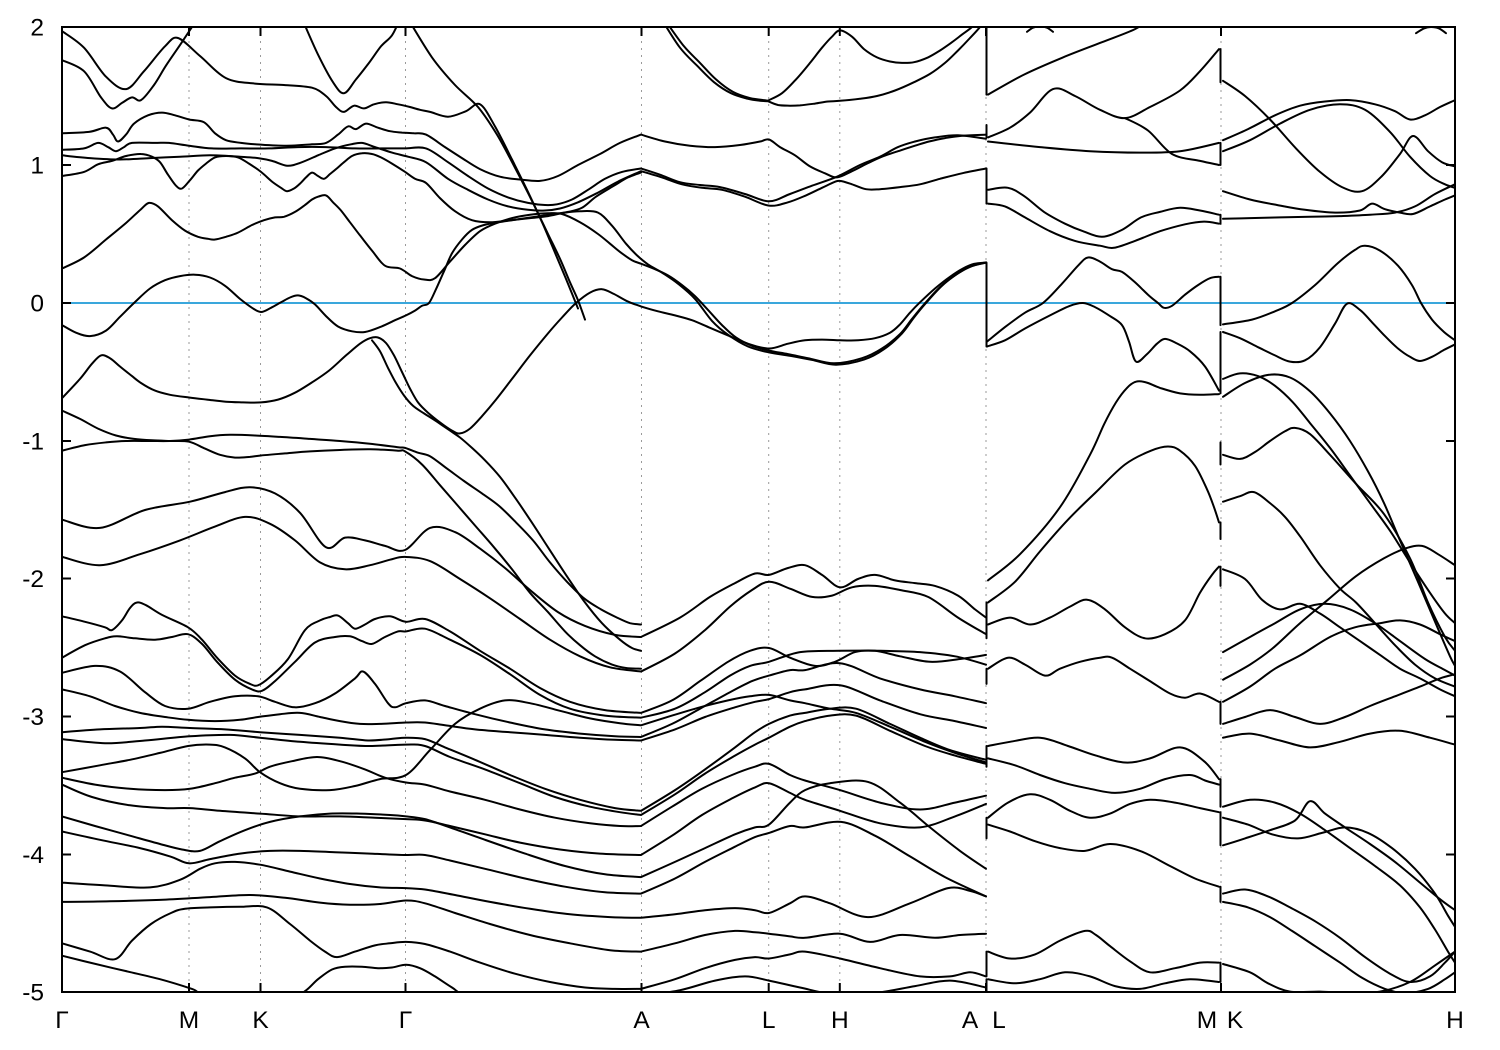  Describe the element at coordinates (33, 855) in the screenshot. I see `svg-text: -4` at that location.